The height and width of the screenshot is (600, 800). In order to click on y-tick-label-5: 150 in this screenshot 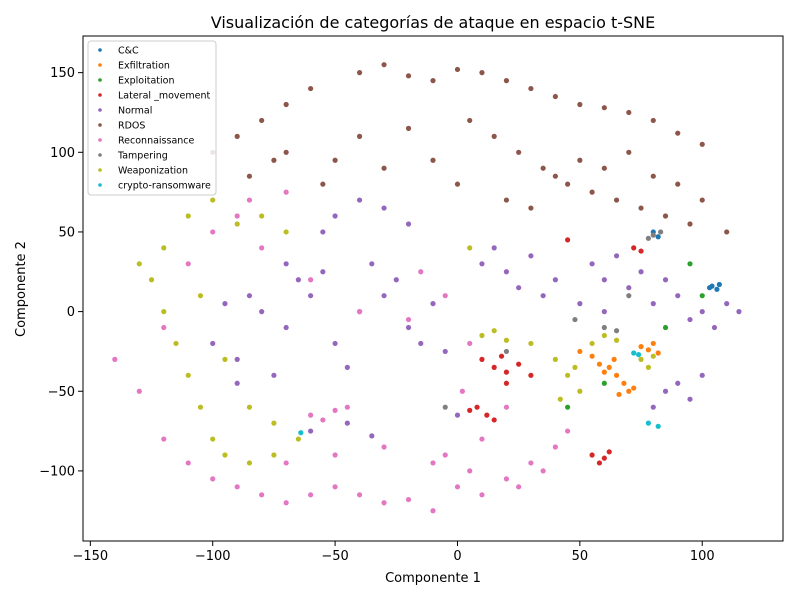, I will do `click(62, 73)`.